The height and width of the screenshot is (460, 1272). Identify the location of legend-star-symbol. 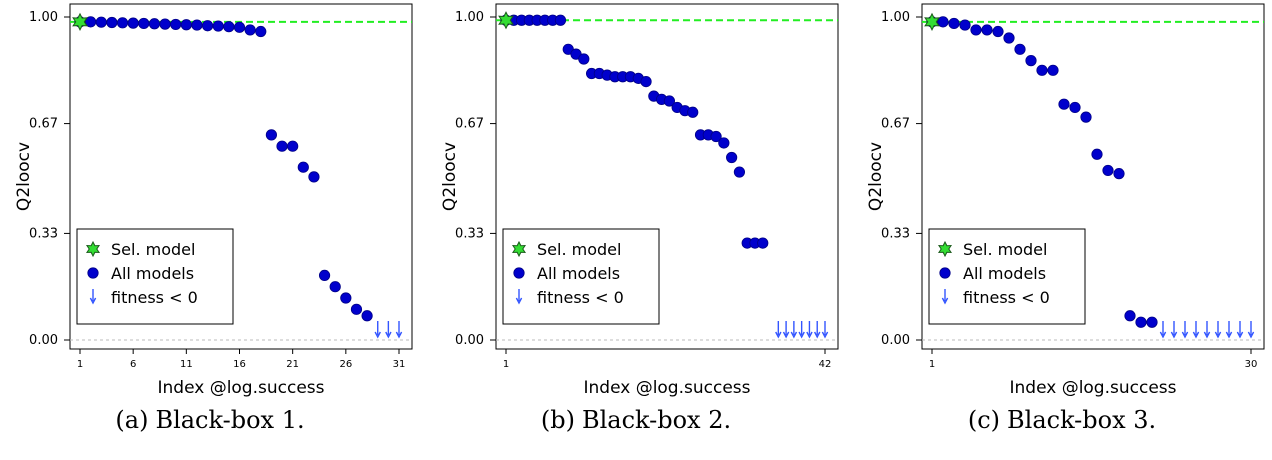
(945, 249).